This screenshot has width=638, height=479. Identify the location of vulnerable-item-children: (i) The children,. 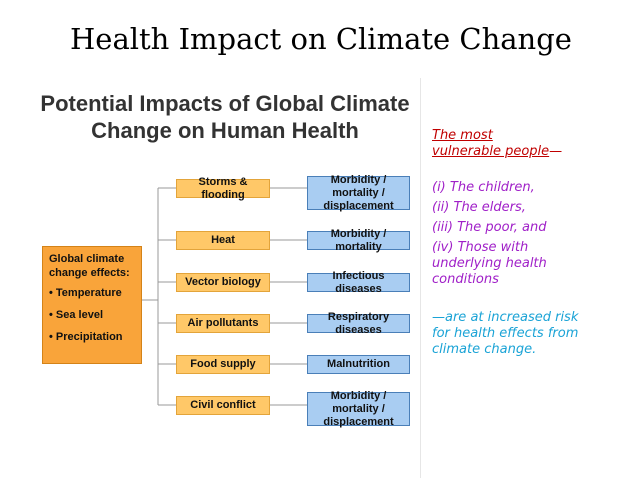
(483, 187).